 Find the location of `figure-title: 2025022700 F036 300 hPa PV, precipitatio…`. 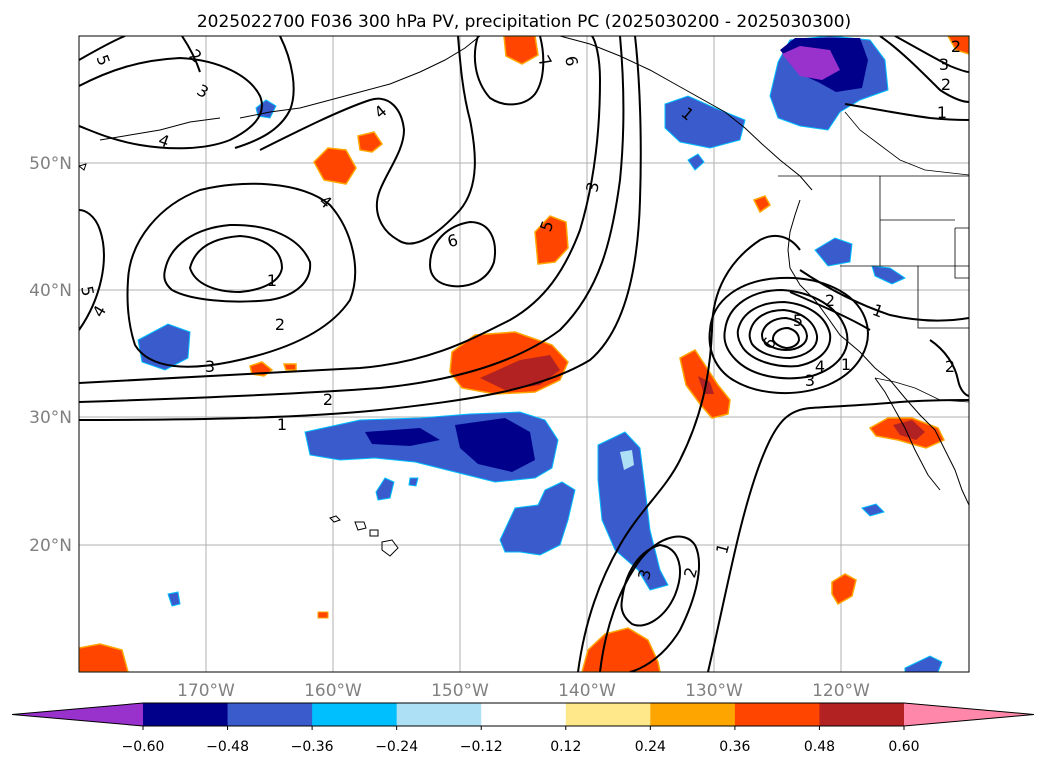

figure-title: 2025022700 F036 300 hPa PV, precipitatio… is located at coordinates (524, 22).